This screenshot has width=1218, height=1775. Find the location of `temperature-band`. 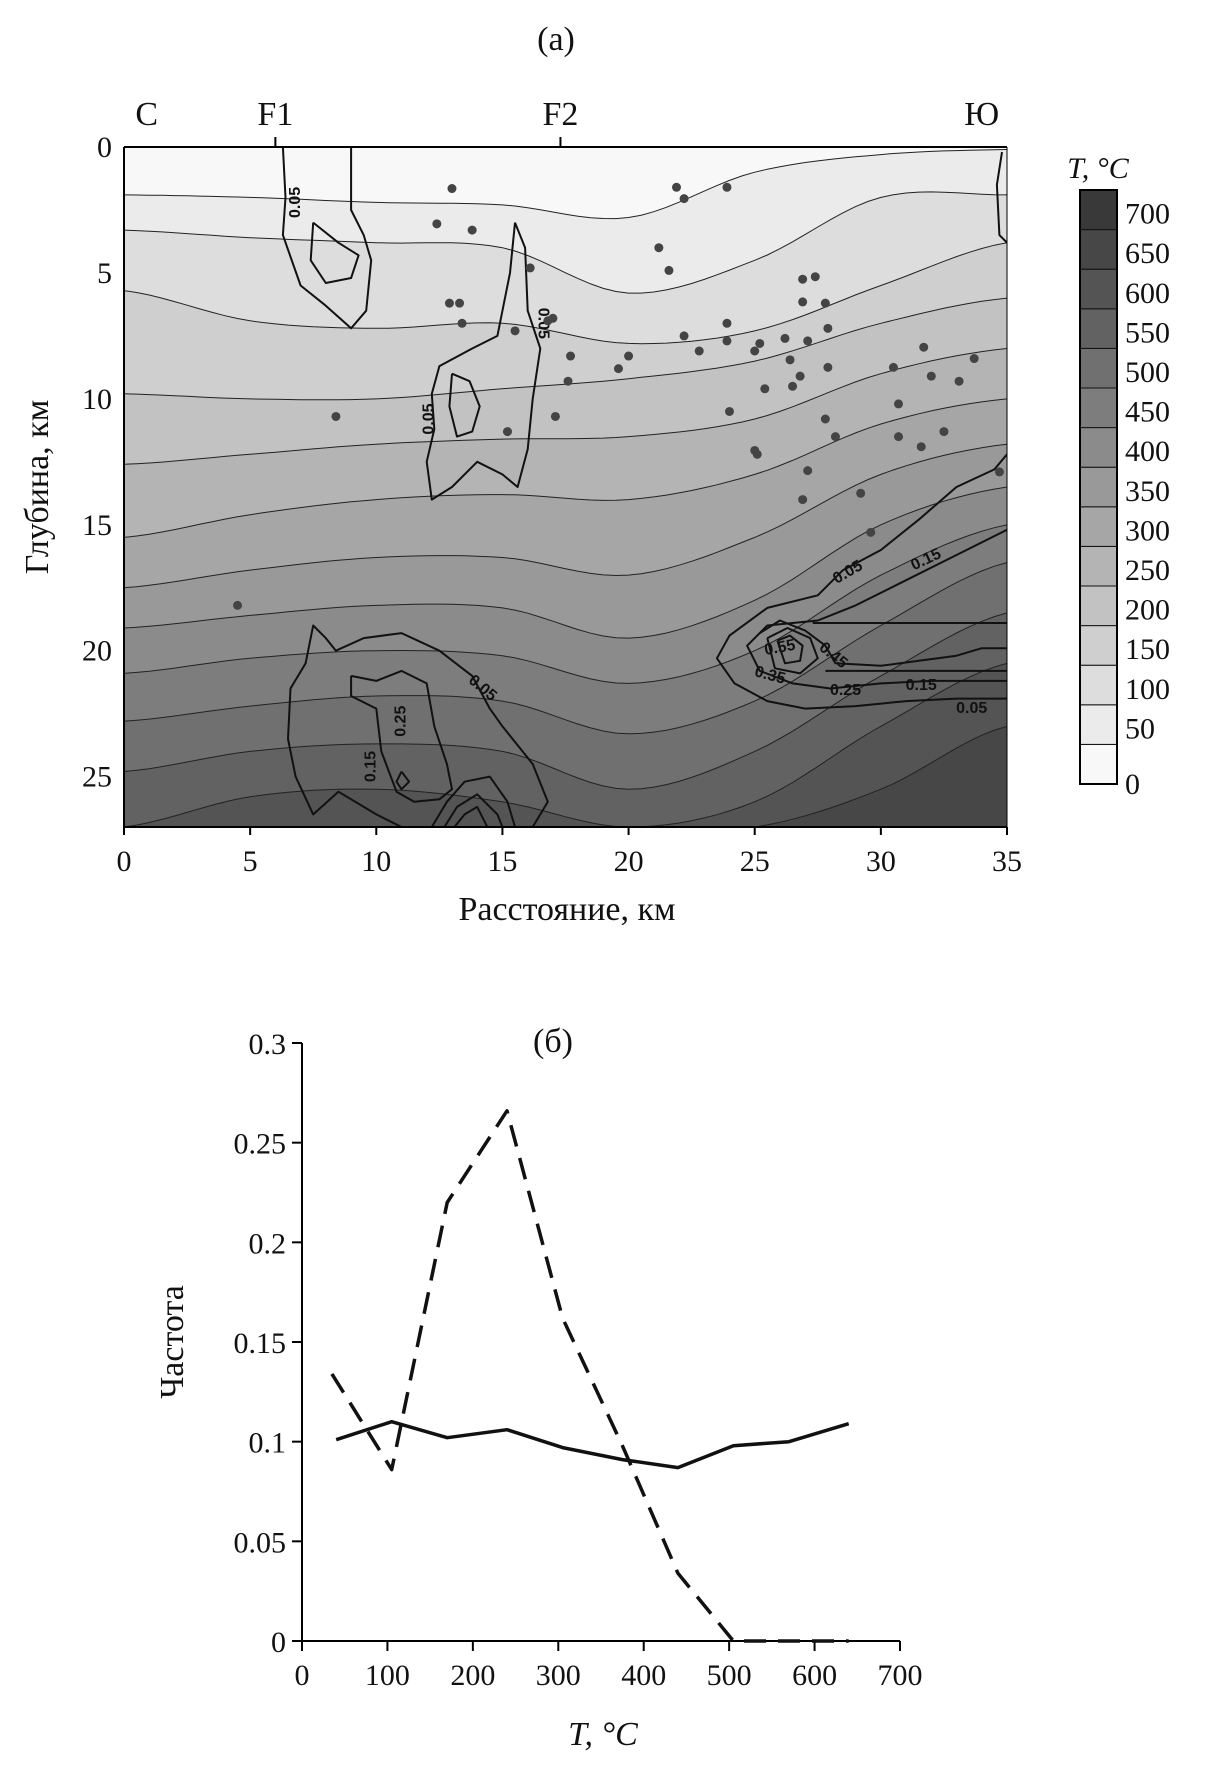

temperature-band is located at coordinates (565, 776).